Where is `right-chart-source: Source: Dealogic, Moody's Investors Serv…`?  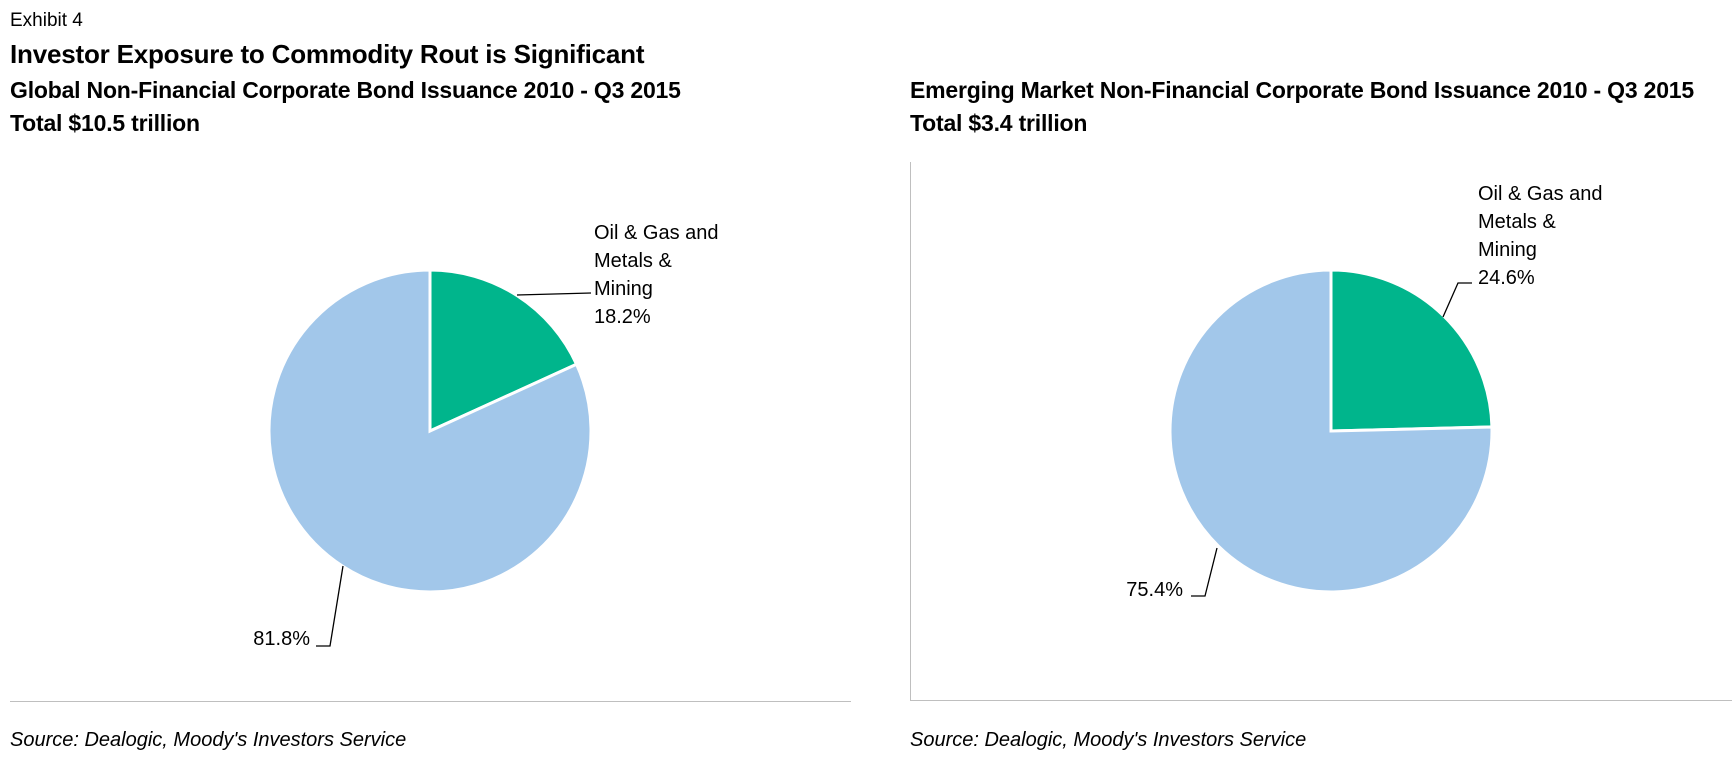
right-chart-source: Source: Dealogic, Moody's Investors Serv… is located at coordinates (1108, 740).